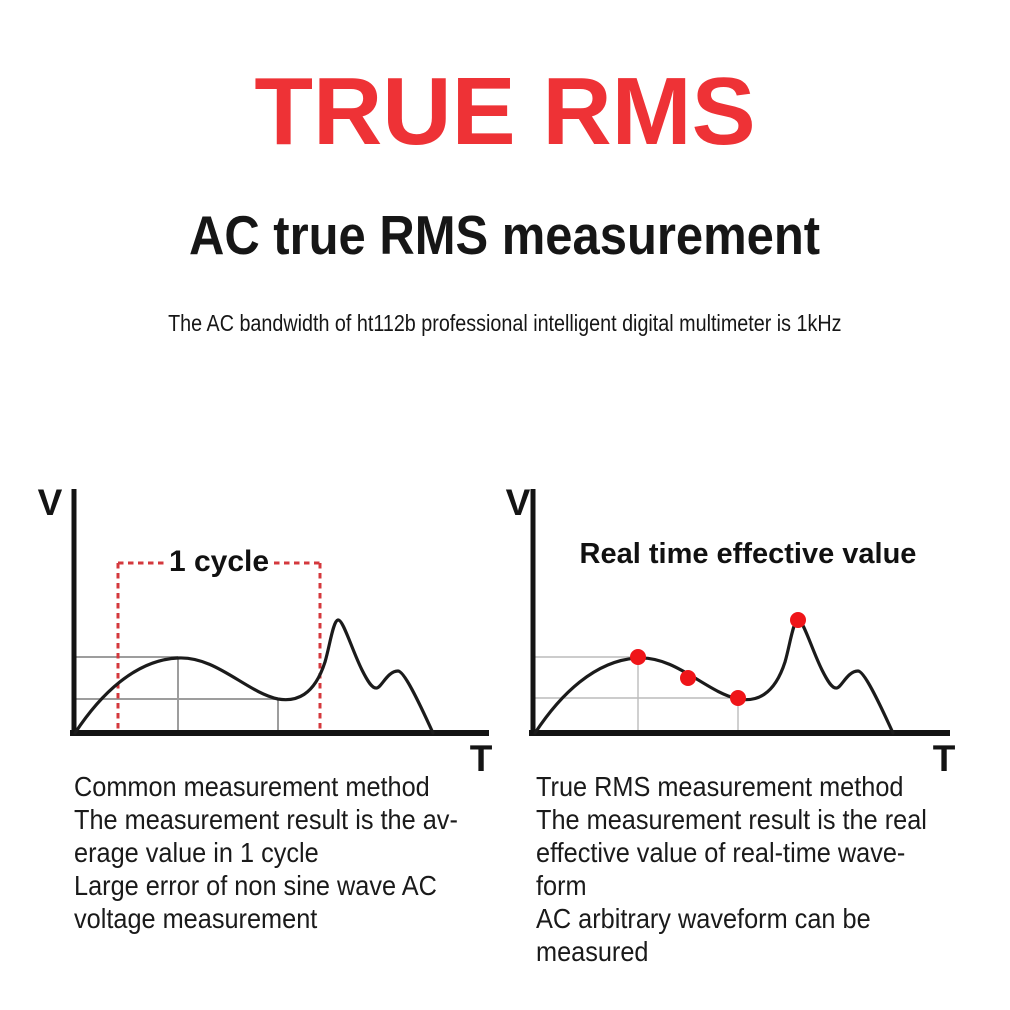 The height and width of the screenshot is (1010, 1010). What do you see at coordinates (518, 502) in the screenshot?
I see `right-chart-y-axis-label: V` at bounding box center [518, 502].